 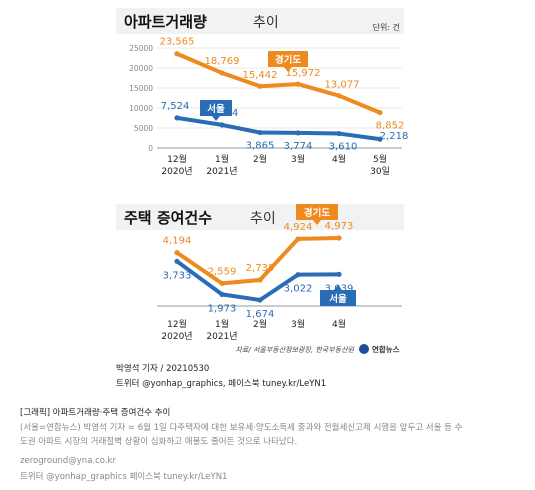 I want to click on chart1-series-line-gyeonggi, so click(x=278, y=83).